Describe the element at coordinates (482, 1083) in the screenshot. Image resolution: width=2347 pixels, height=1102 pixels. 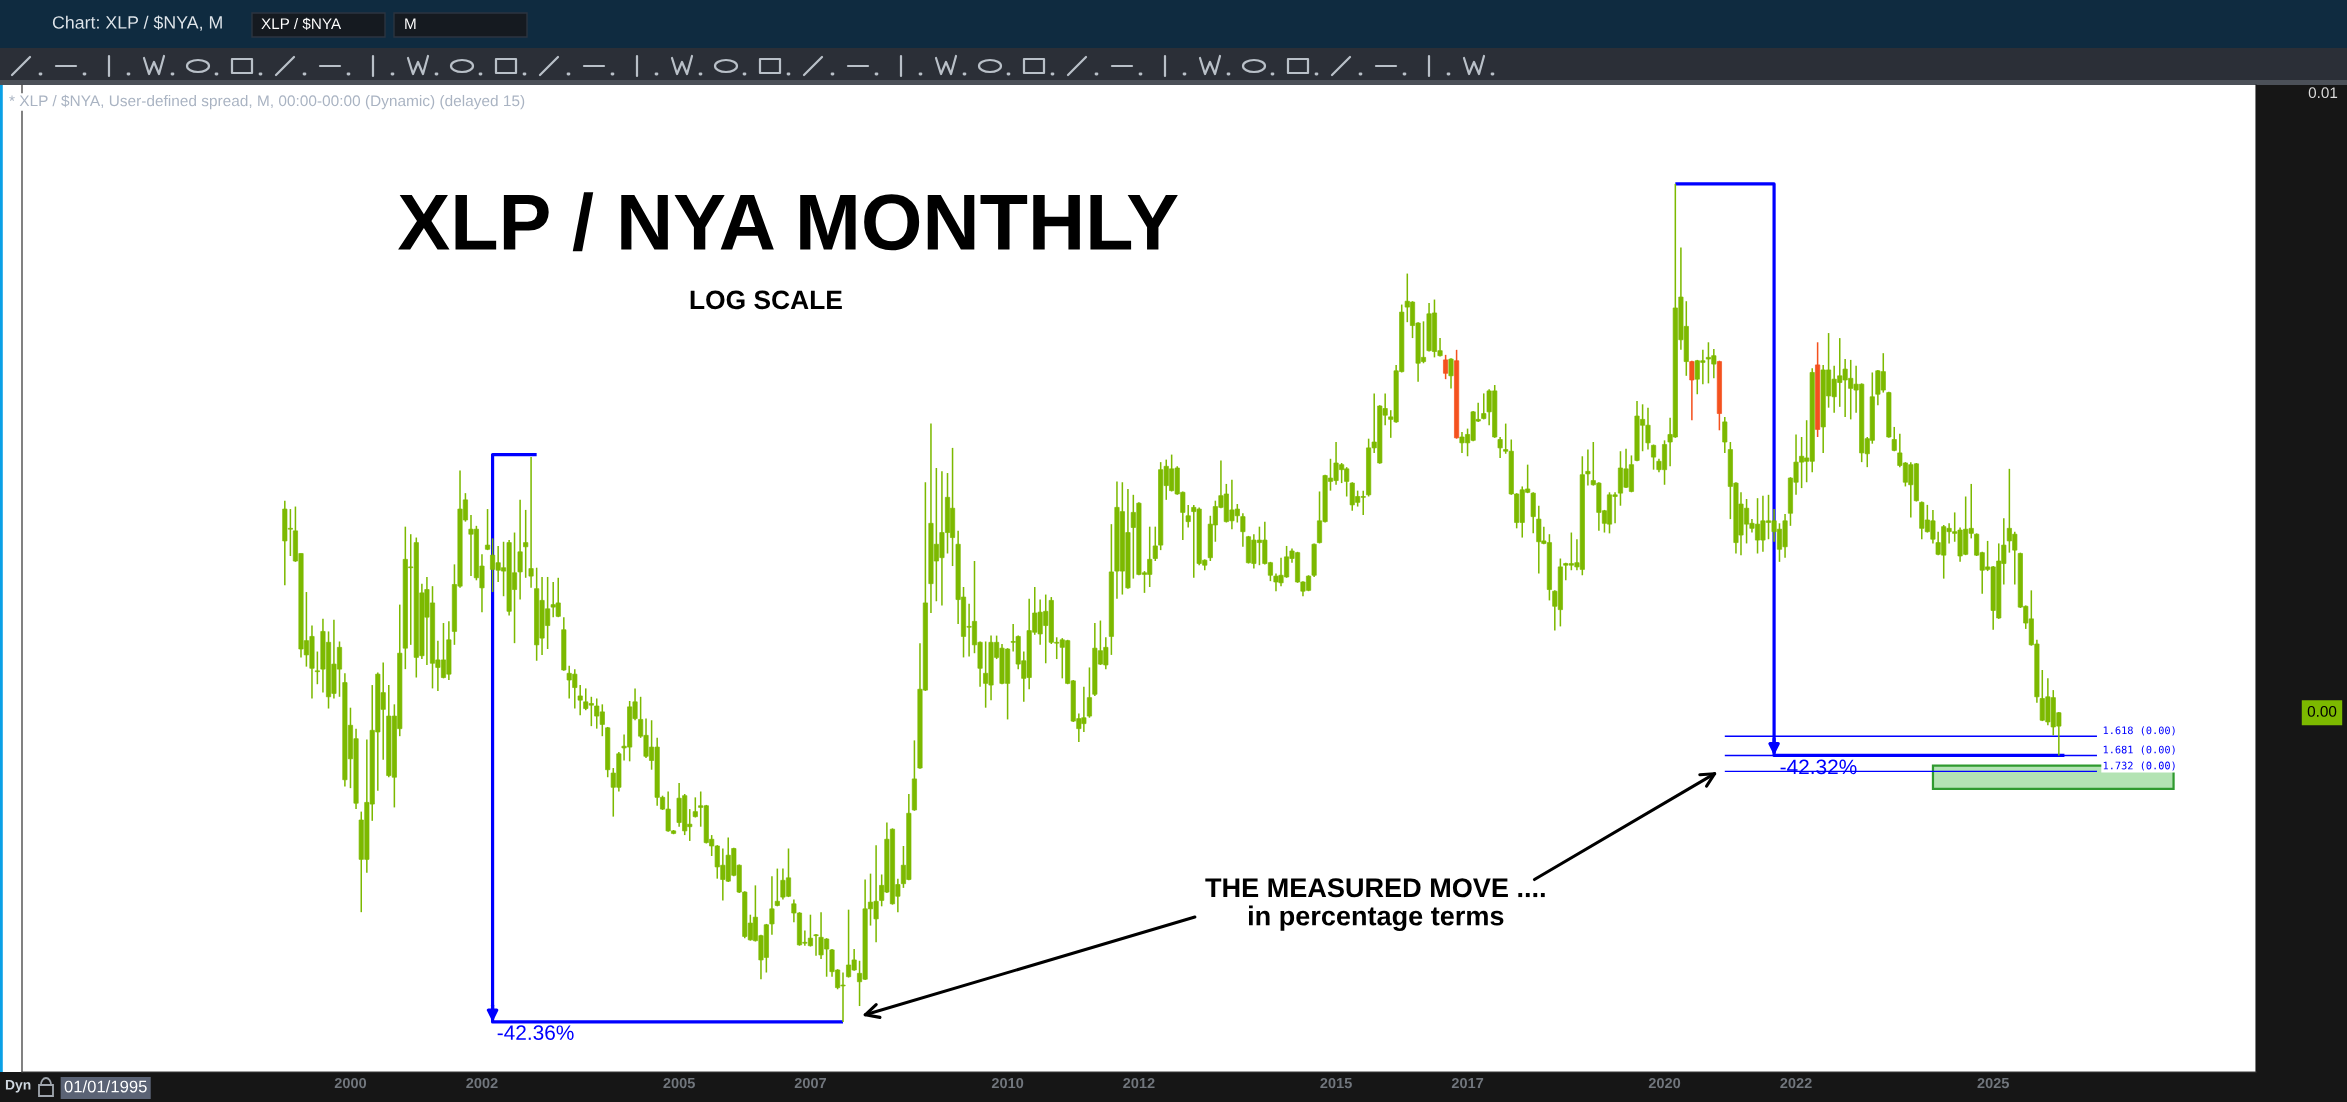
I see `x-tick-label: 2002` at that location.